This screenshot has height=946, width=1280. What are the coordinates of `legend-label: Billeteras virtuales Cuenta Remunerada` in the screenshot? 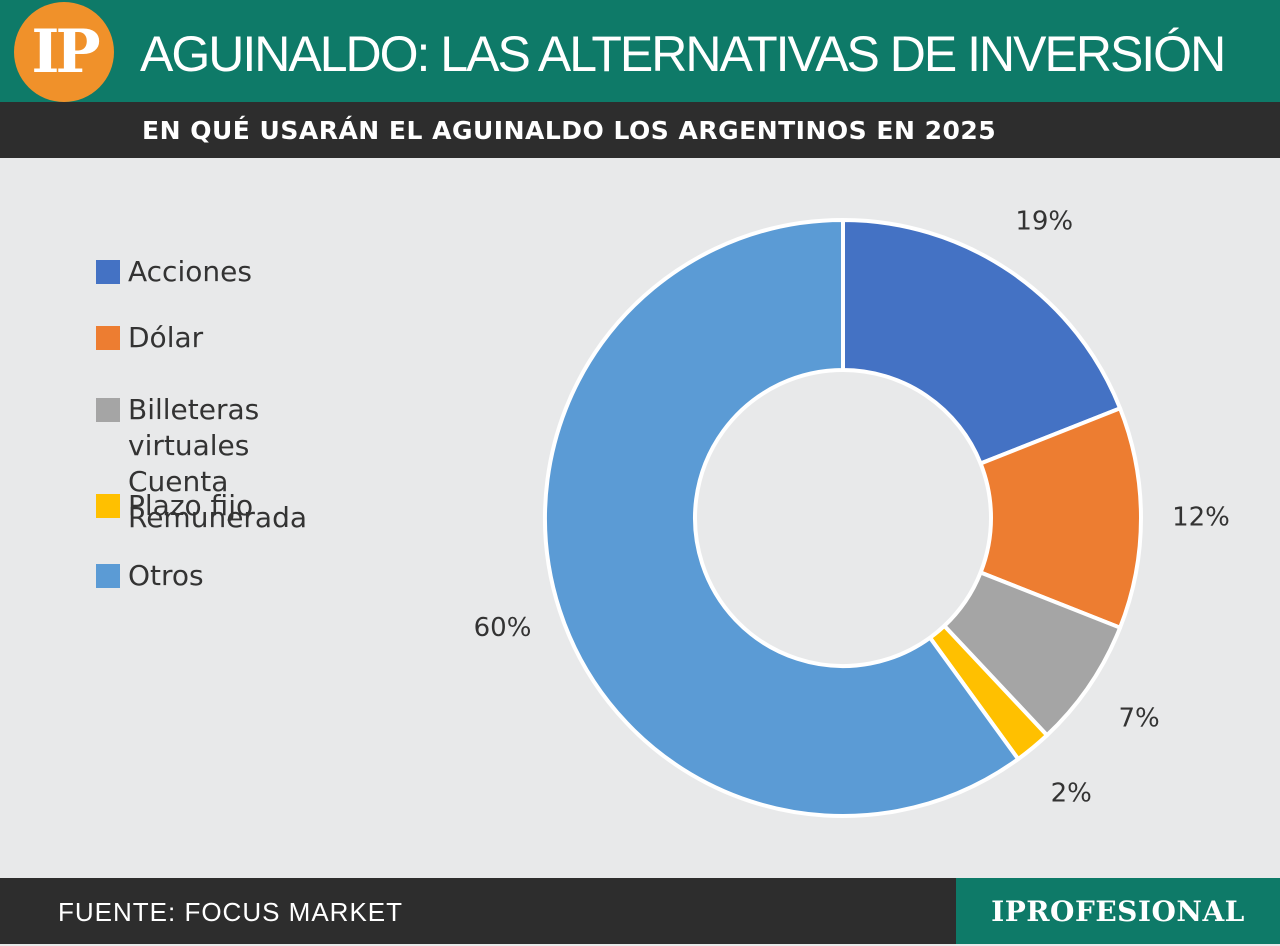 It's located at (218, 463).